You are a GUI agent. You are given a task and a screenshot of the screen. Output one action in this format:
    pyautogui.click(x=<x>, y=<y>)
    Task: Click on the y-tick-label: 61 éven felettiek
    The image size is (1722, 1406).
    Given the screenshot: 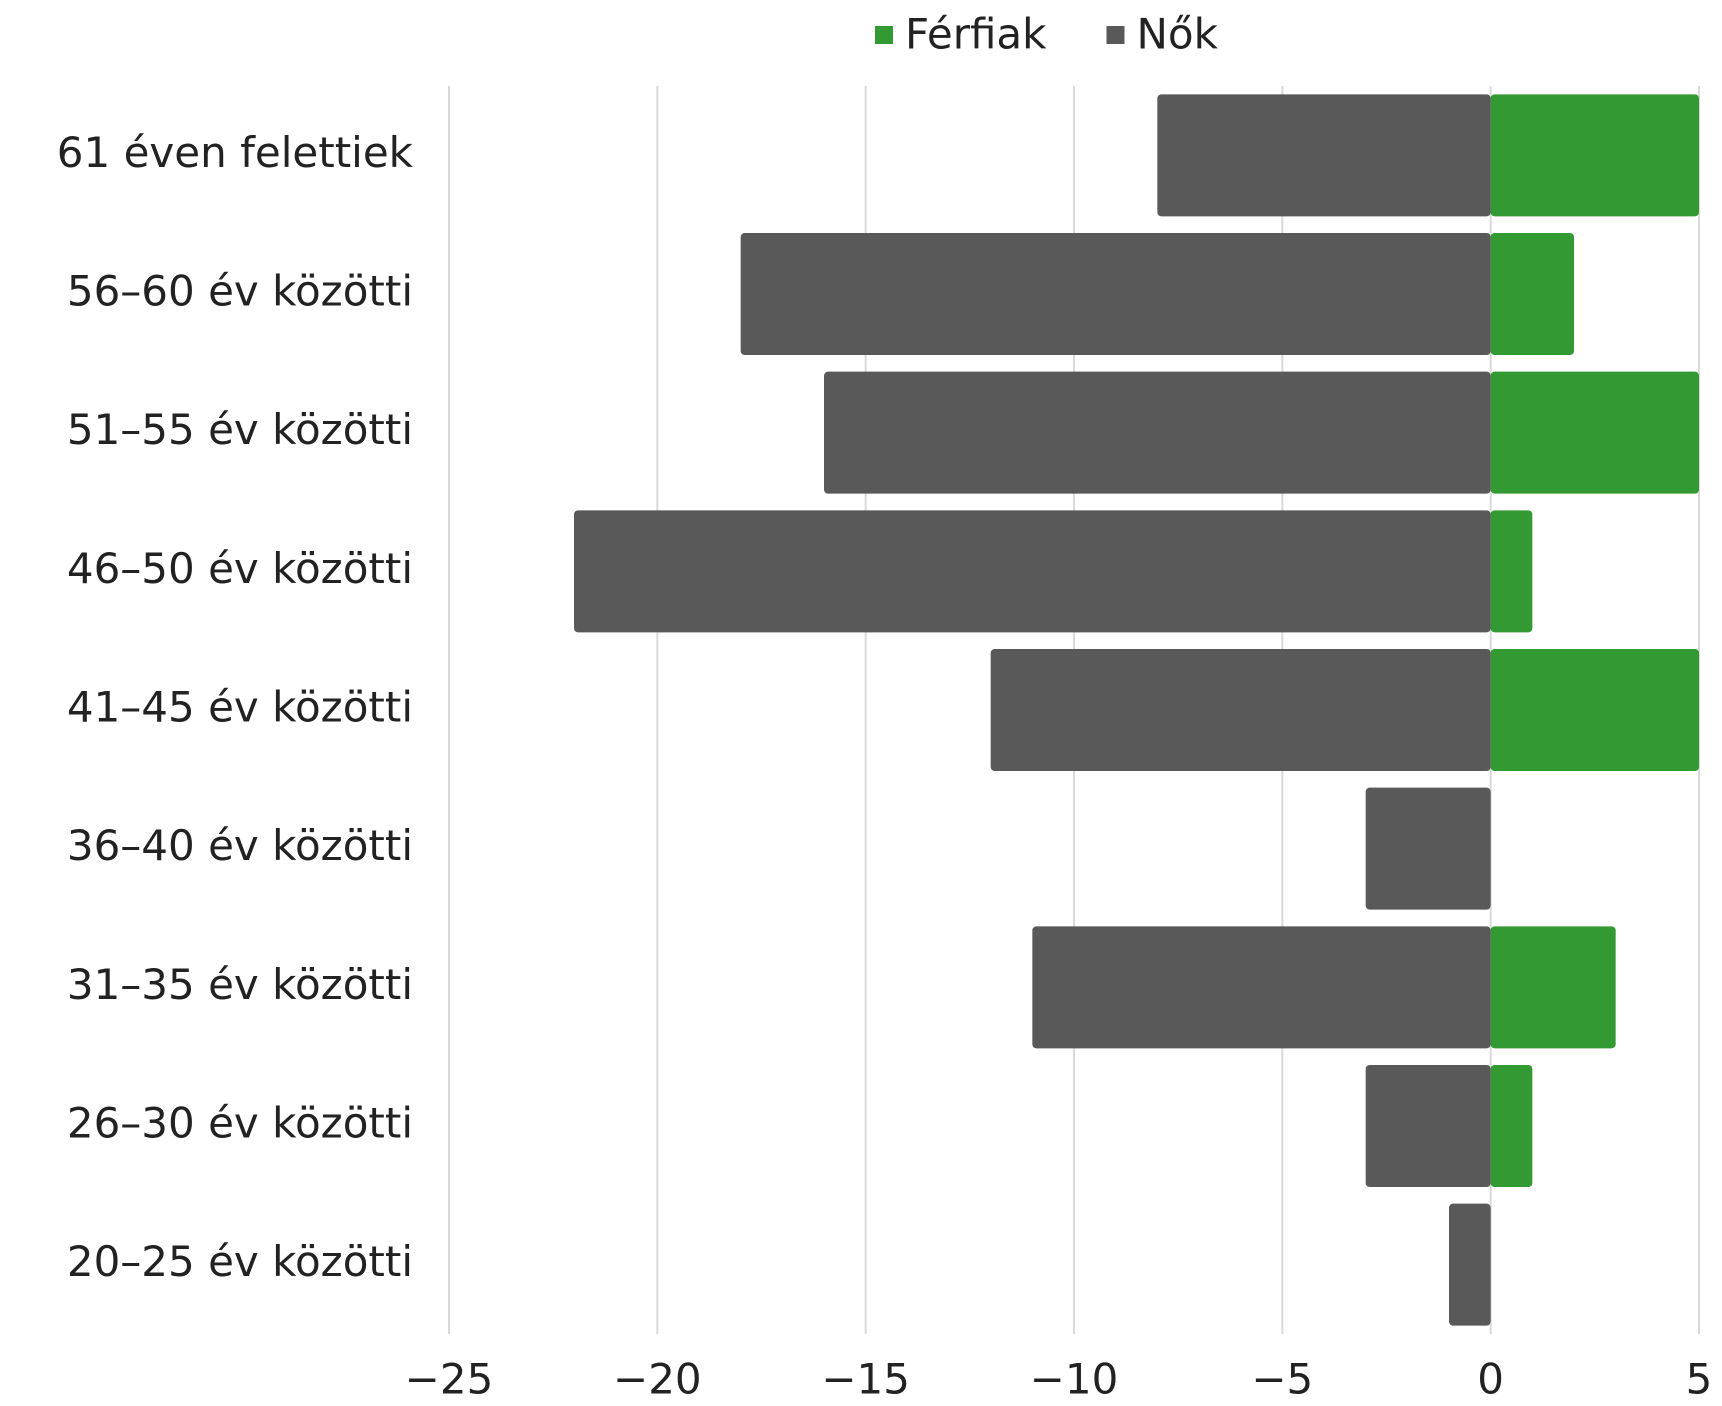 What is the action you would take?
    pyautogui.click(x=235, y=152)
    